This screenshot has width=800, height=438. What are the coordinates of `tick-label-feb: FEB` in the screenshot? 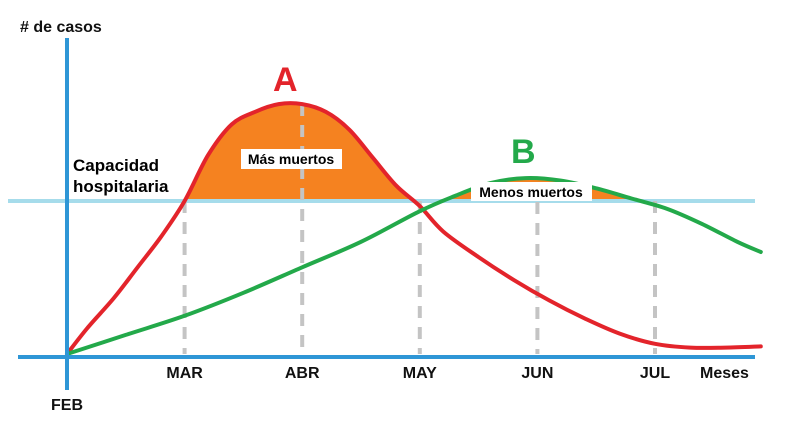 It's located at (67, 405).